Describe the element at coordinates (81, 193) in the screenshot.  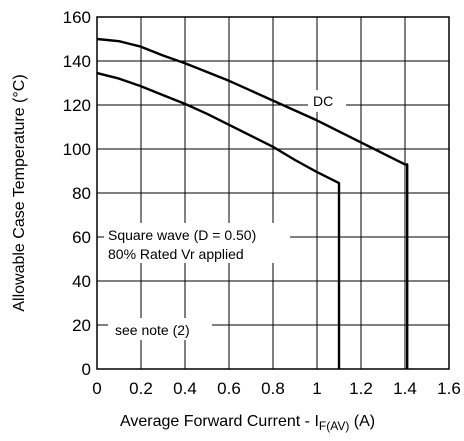
I see `y-tick-label: 80` at that location.